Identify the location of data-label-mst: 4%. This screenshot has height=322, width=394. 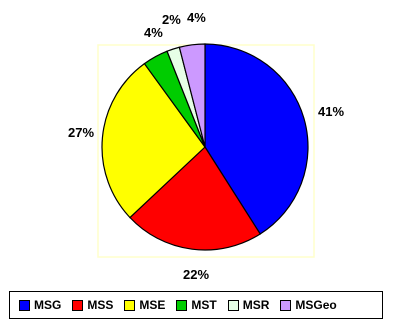
(153, 32).